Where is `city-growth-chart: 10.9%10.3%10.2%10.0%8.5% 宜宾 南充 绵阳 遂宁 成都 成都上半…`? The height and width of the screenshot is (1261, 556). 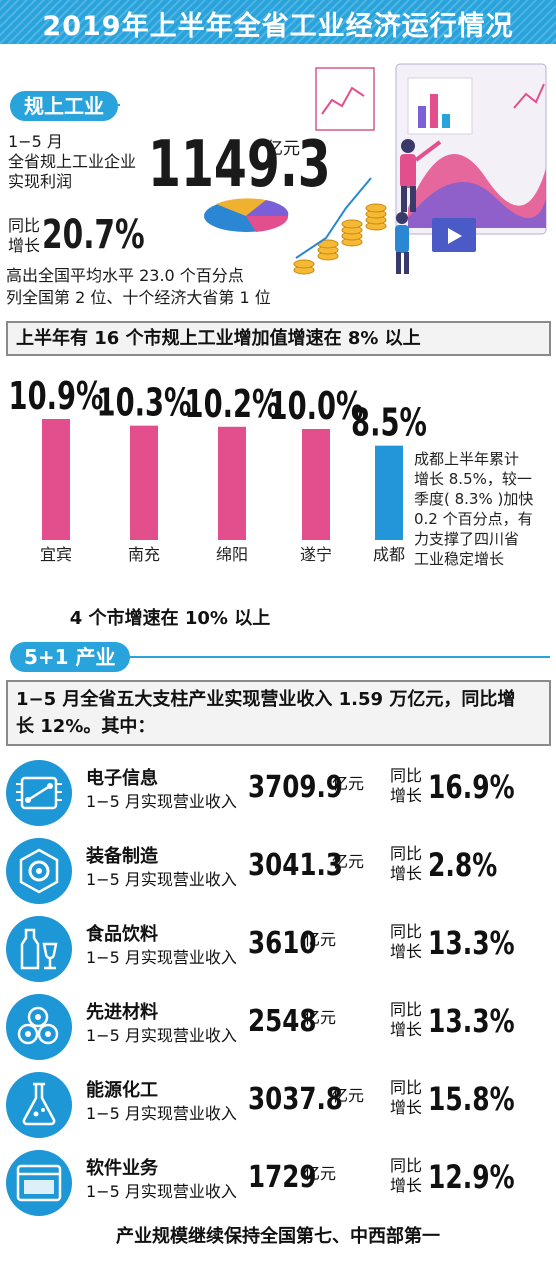
city-growth-chart: 10.9%10.3%10.2%10.0%8.5% 宜宾 南充 绵阳 遂宁 成都 成都上半… is located at coordinates (271, 470).